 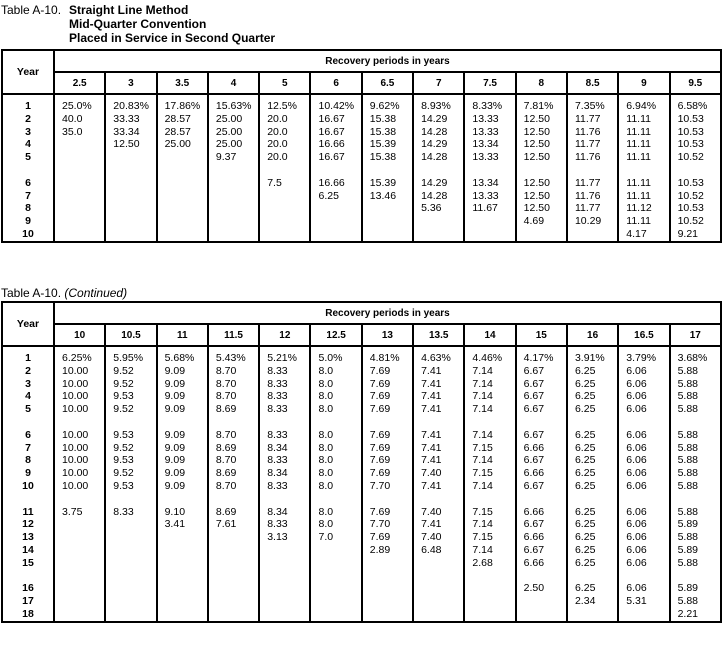 What do you see at coordinates (31, 10) in the screenshot?
I see `table1-label: Table A-10.` at bounding box center [31, 10].